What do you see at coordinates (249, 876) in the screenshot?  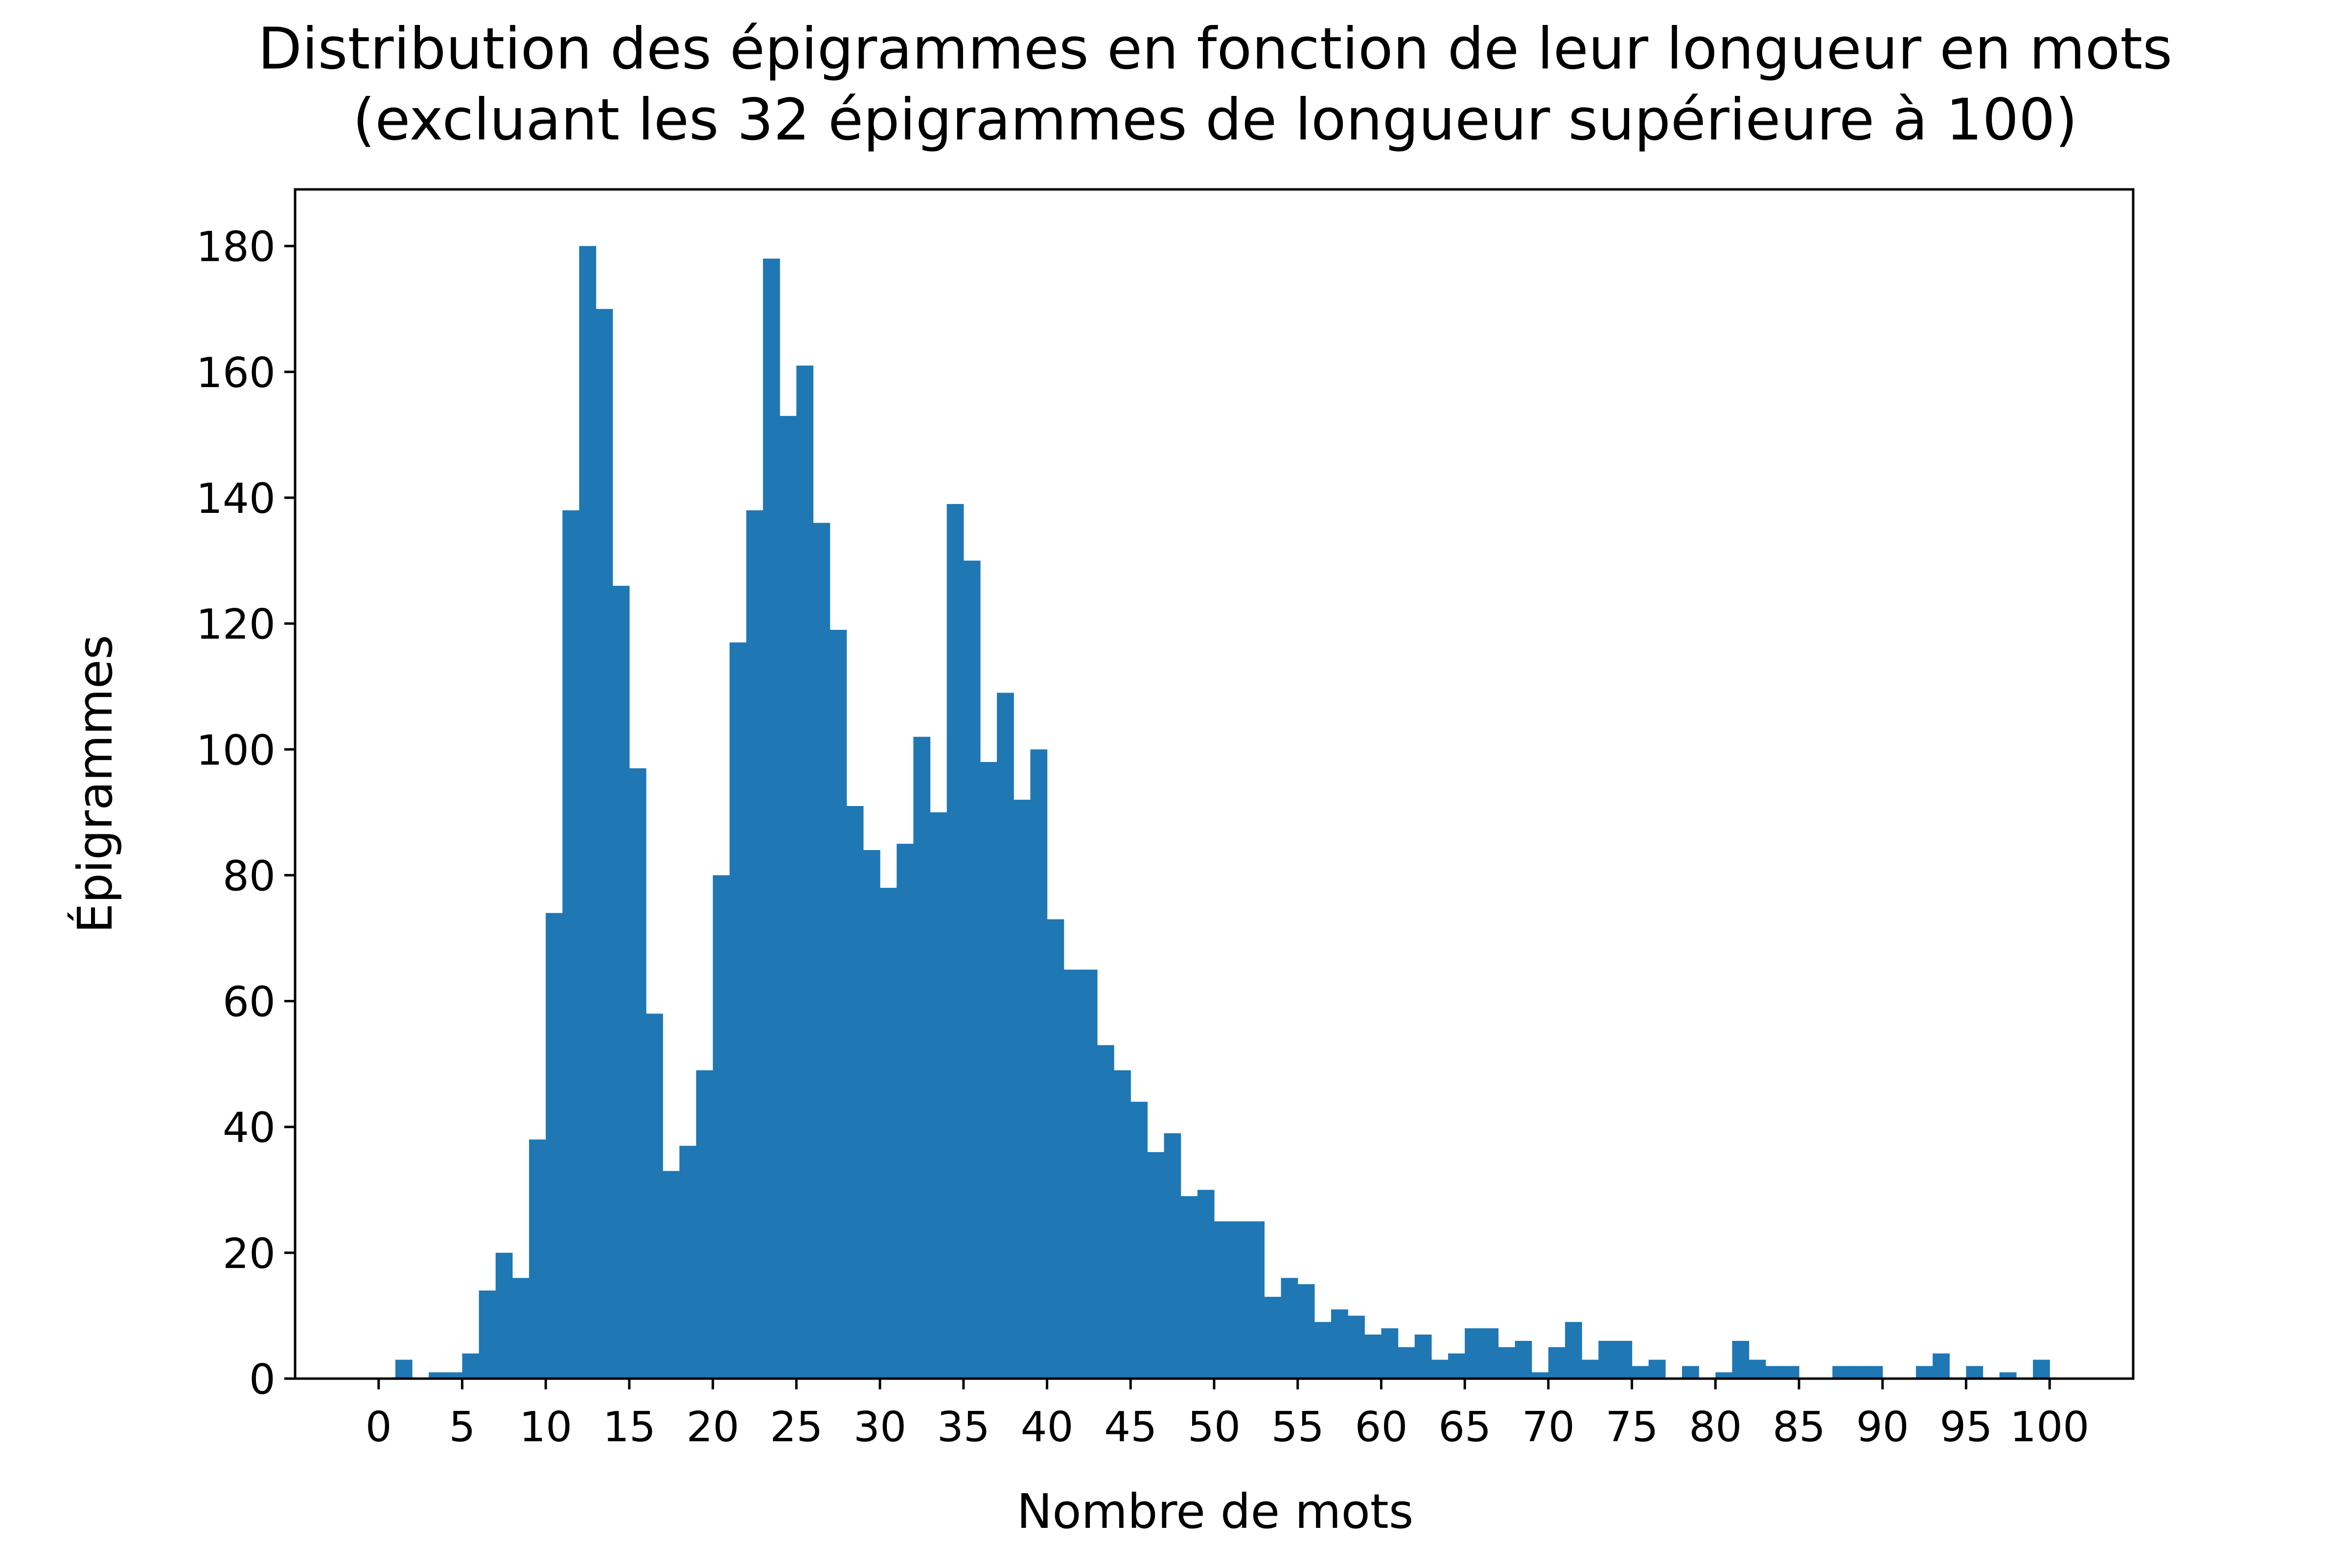 I see `y-tick-label: 80` at bounding box center [249, 876].